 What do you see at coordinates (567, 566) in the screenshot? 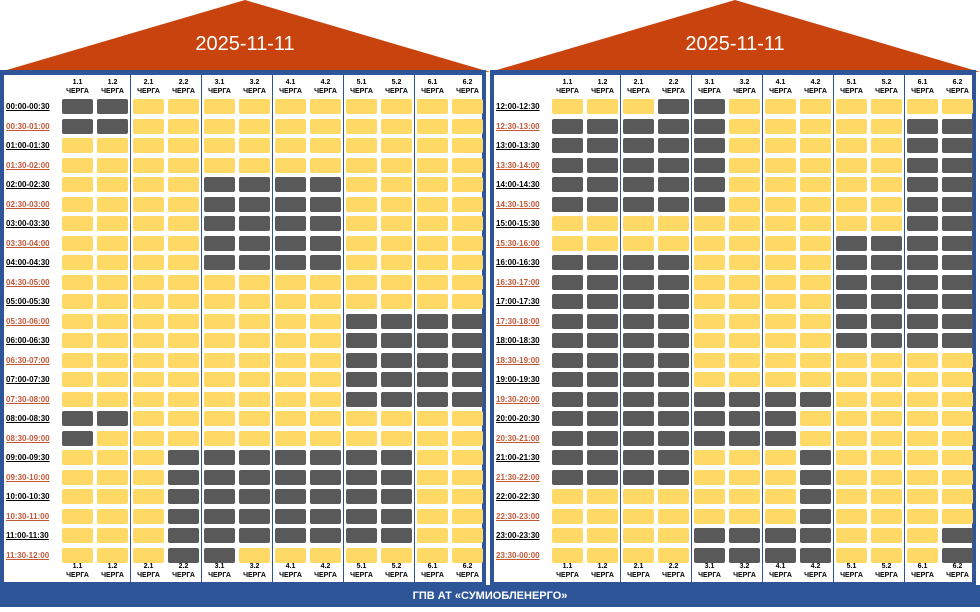
I see `queue-number: 1.1` at bounding box center [567, 566].